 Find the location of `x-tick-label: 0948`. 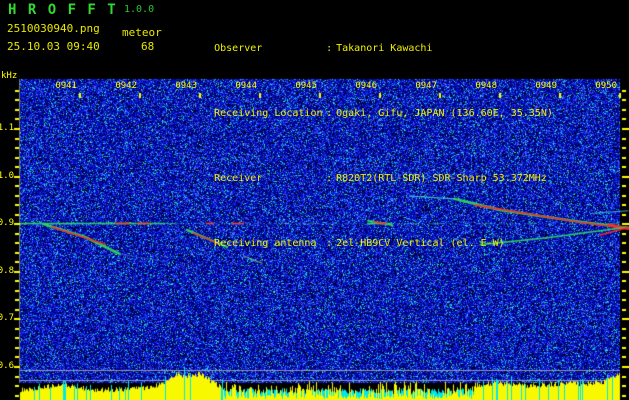

x-tick-label: 0948 is located at coordinates (486, 86).